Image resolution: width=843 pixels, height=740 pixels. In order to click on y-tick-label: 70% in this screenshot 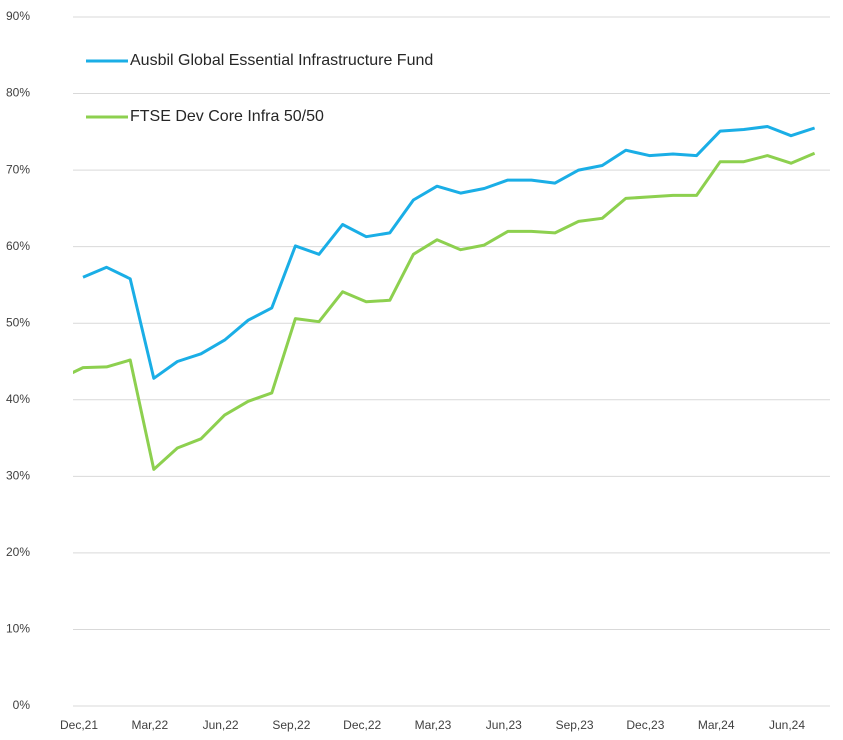, I will do `click(18, 169)`.